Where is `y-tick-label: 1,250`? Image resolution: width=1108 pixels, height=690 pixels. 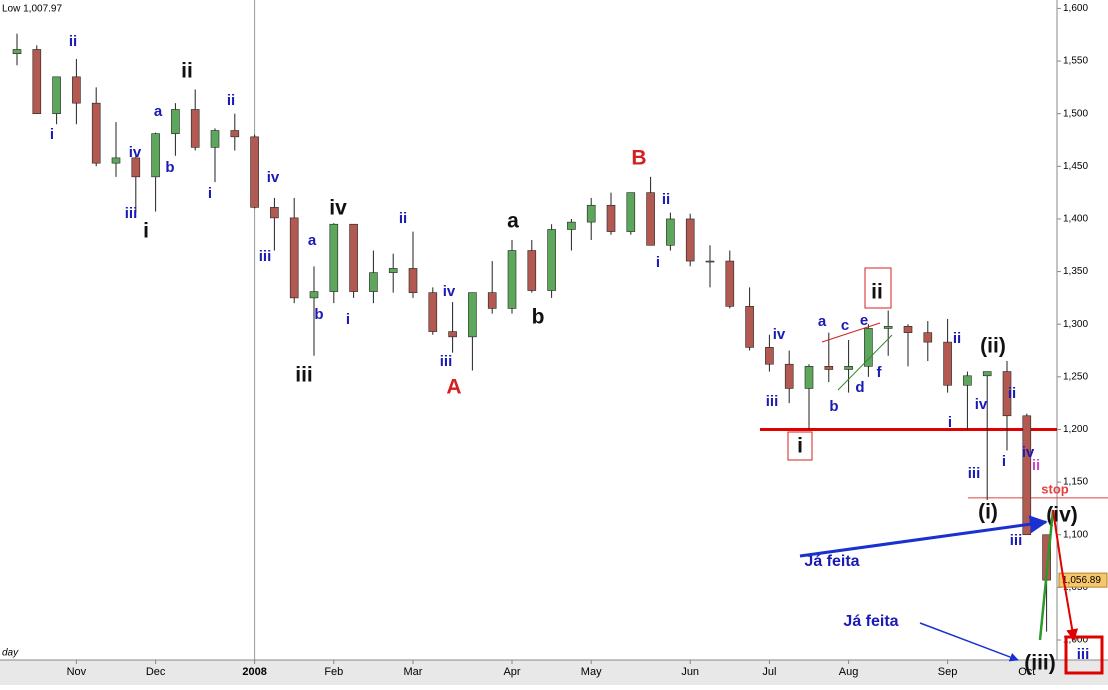 y-tick-label: 1,250 is located at coordinates (1075, 376).